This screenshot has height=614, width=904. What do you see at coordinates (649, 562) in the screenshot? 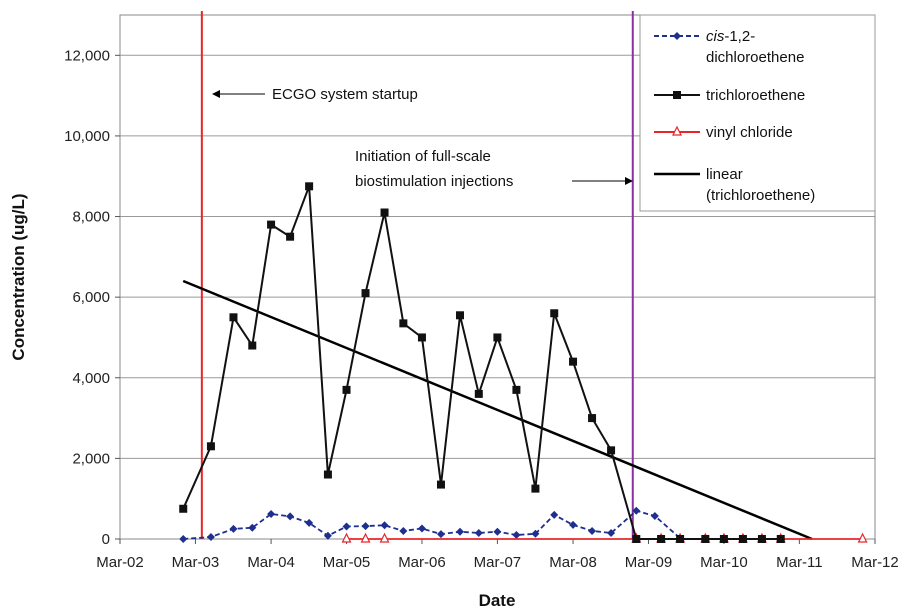
I see `x-tick-label: Mar-09` at bounding box center [649, 562].